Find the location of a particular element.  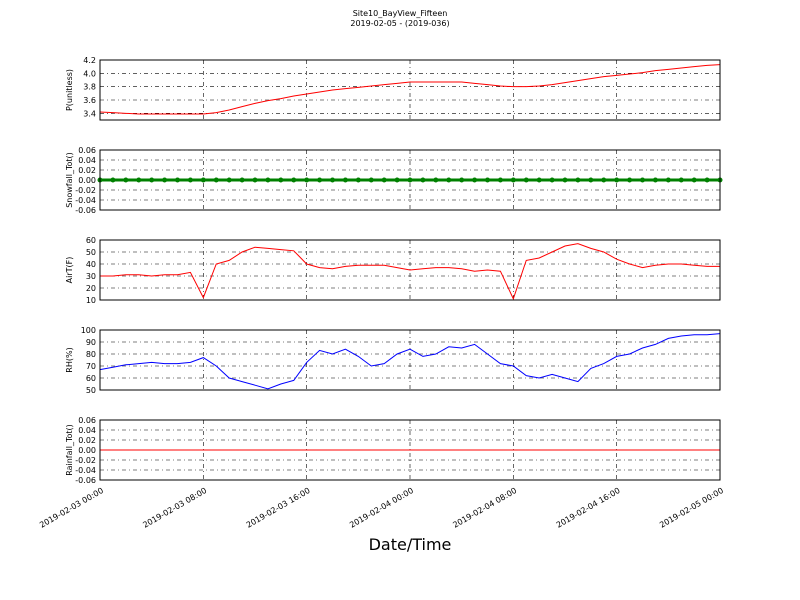

y-tick-label: 3.4 is located at coordinates (89, 113).